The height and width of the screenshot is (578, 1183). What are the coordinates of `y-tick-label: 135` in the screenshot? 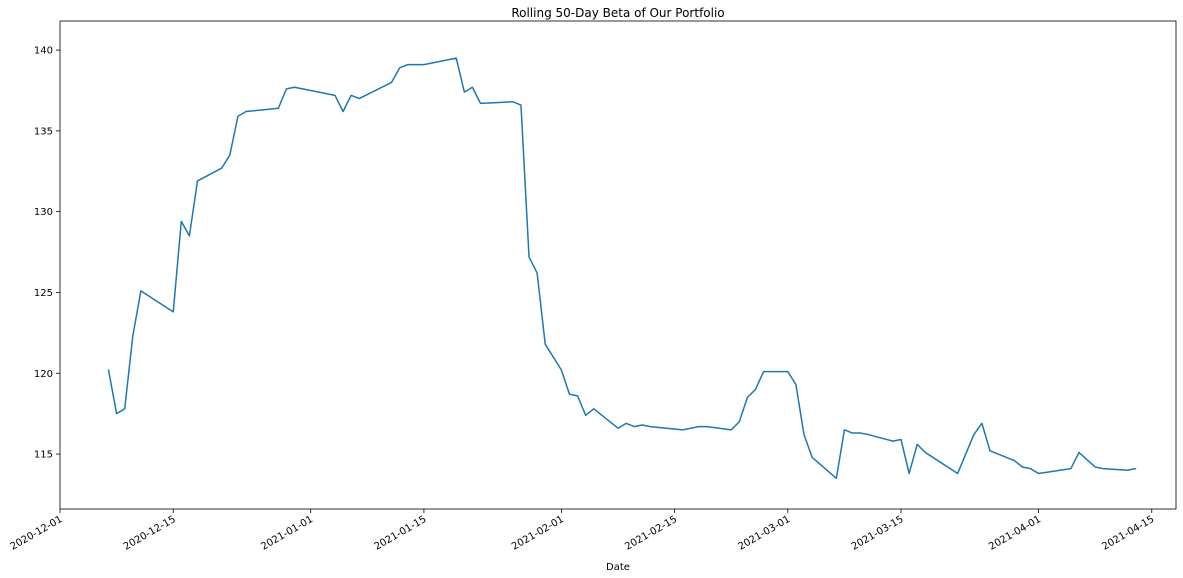 It's located at (43, 131).